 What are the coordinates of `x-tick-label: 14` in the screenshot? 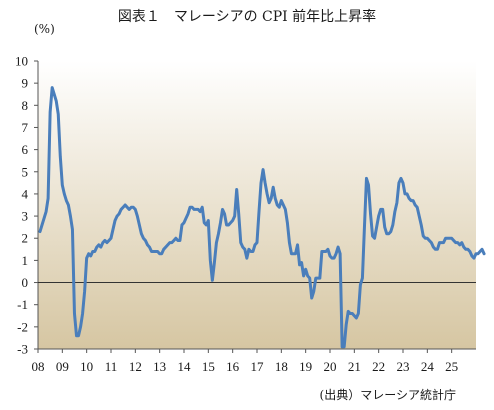 It's located at (185, 366).